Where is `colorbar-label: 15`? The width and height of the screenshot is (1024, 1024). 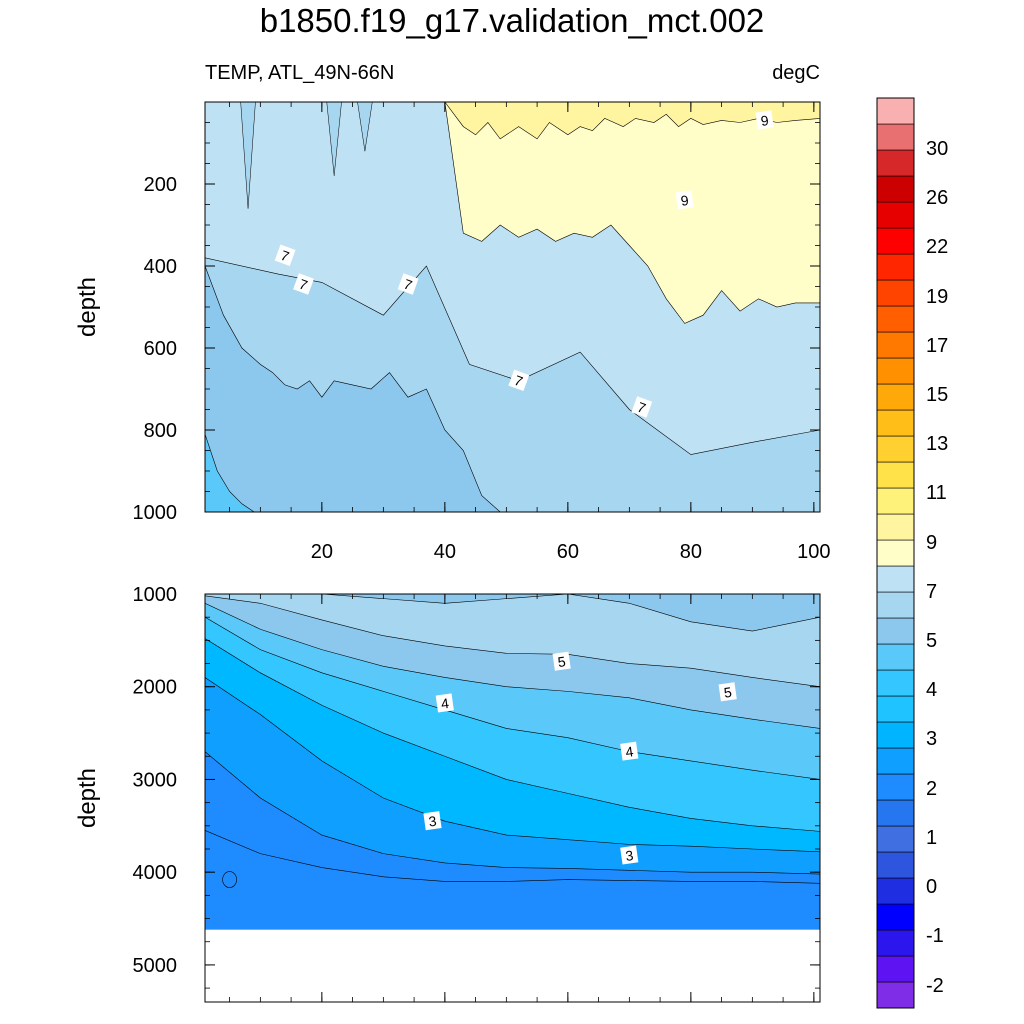 colorbar-label: 15 is located at coordinates (937, 395).